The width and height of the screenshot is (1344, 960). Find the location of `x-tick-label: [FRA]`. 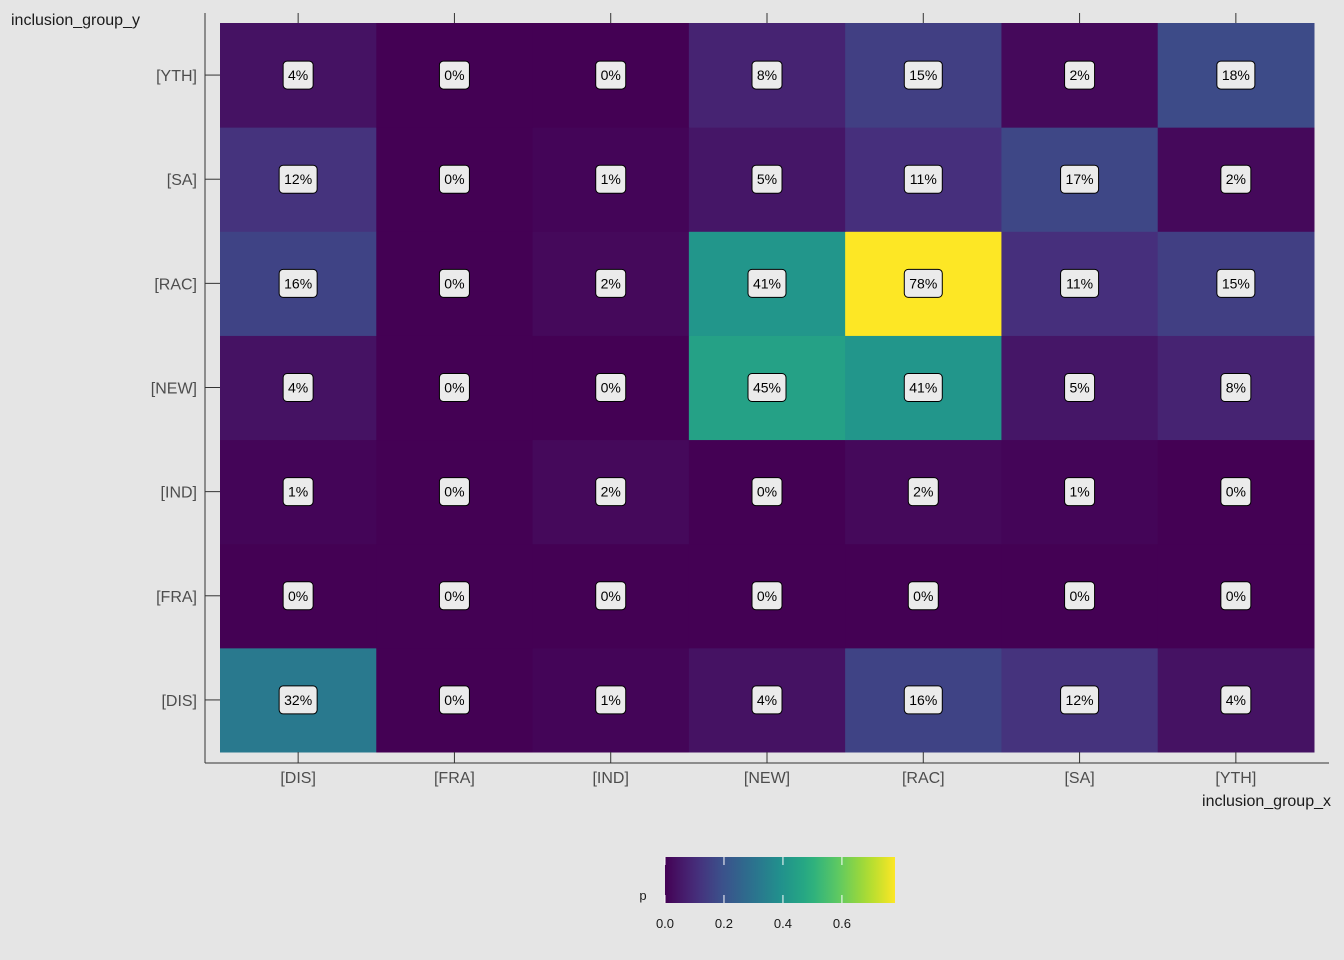

x-tick-label: [FRA] is located at coordinates (454, 778).